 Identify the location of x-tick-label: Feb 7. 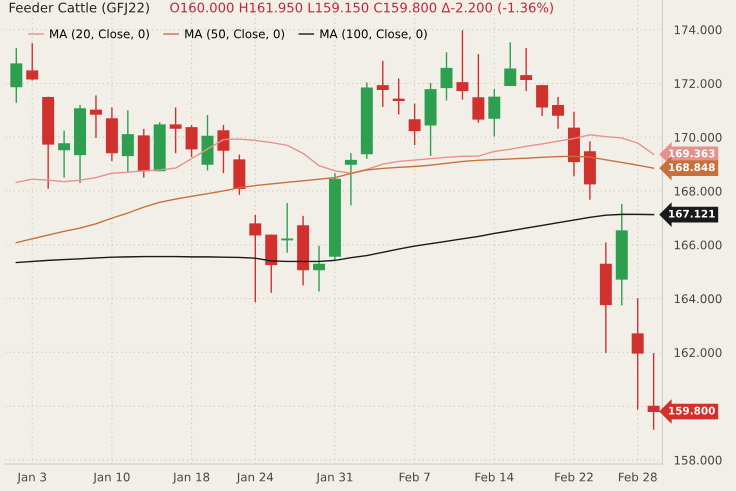
(415, 477).